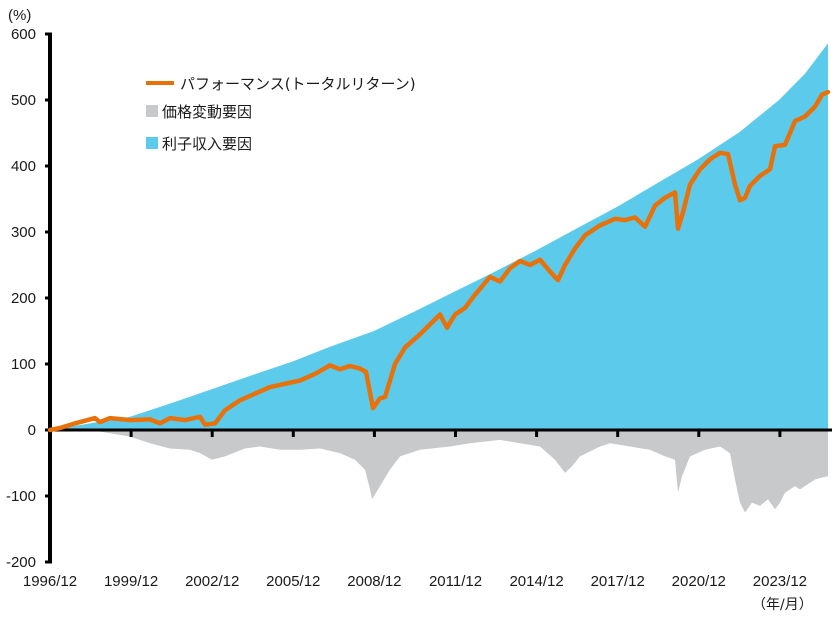  I want to click on legend-item-performance: パフォーマンス(トータルリターン), so click(281, 83).